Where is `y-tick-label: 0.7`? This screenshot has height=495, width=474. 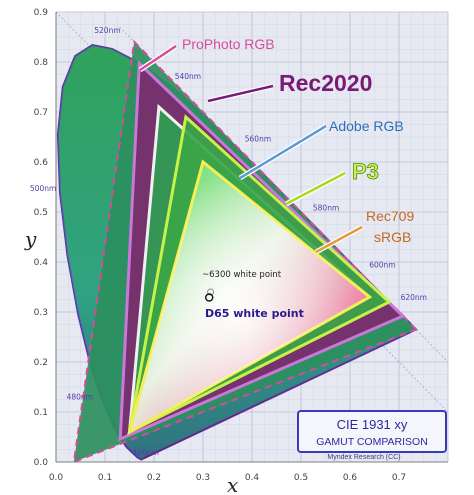
y-tick-label: 0.7 is located at coordinates (41, 113).